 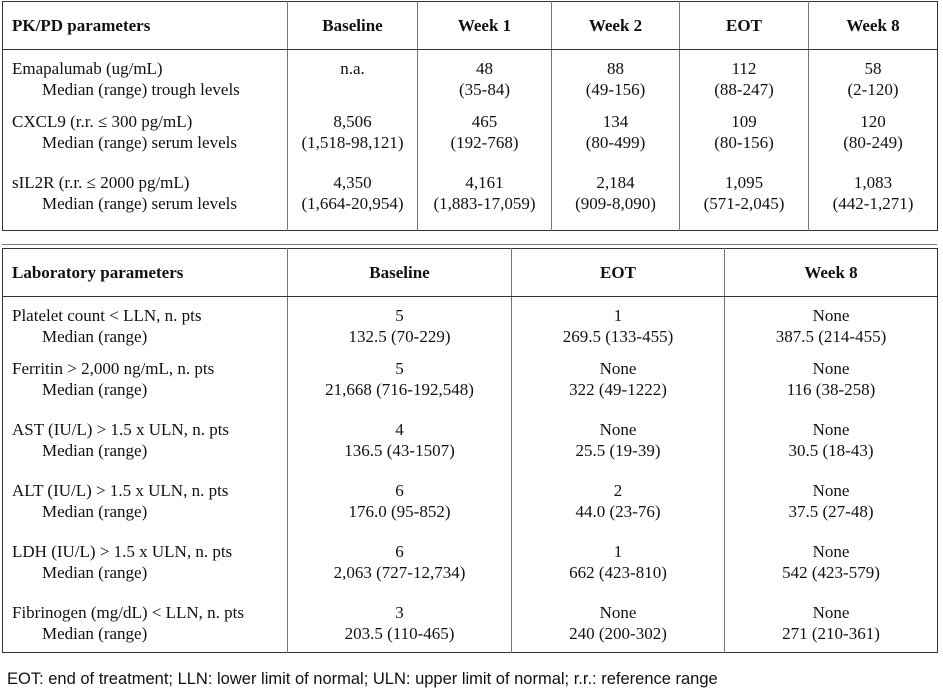 I want to click on cell-range: (909-8,090), so click(x=615, y=203).